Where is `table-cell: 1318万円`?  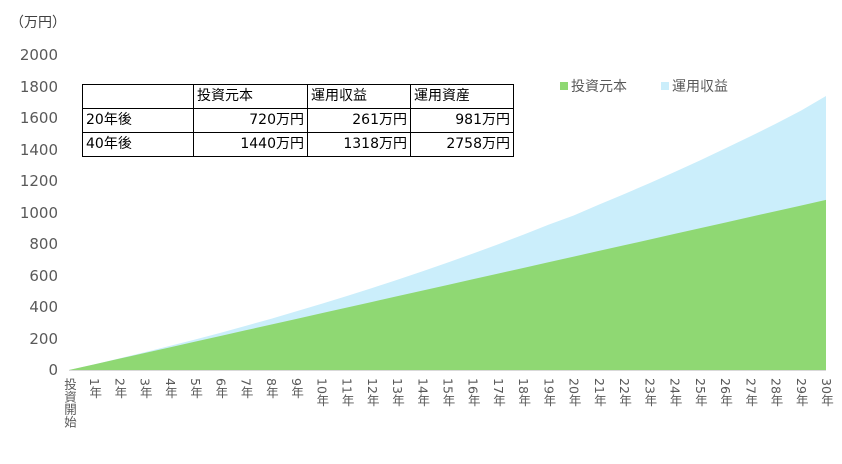
table-cell: 1318万円 is located at coordinates (359, 144).